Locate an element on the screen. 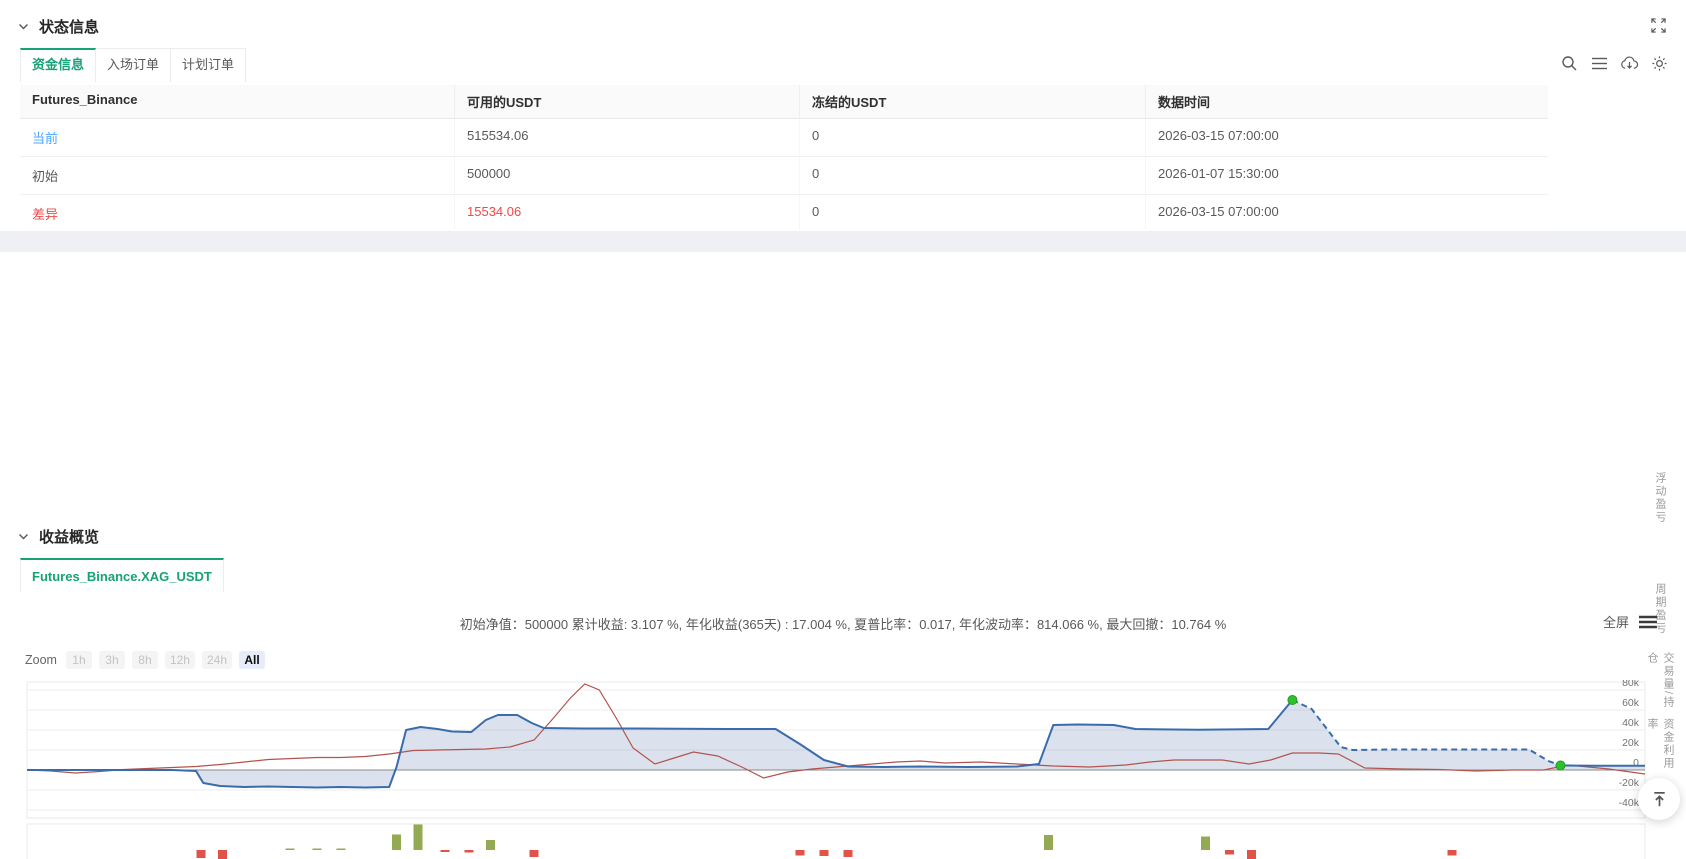 This screenshot has width=1686, height=859. panel-axis-title-2: 周期盈亏 is located at coordinates (1660, 609).